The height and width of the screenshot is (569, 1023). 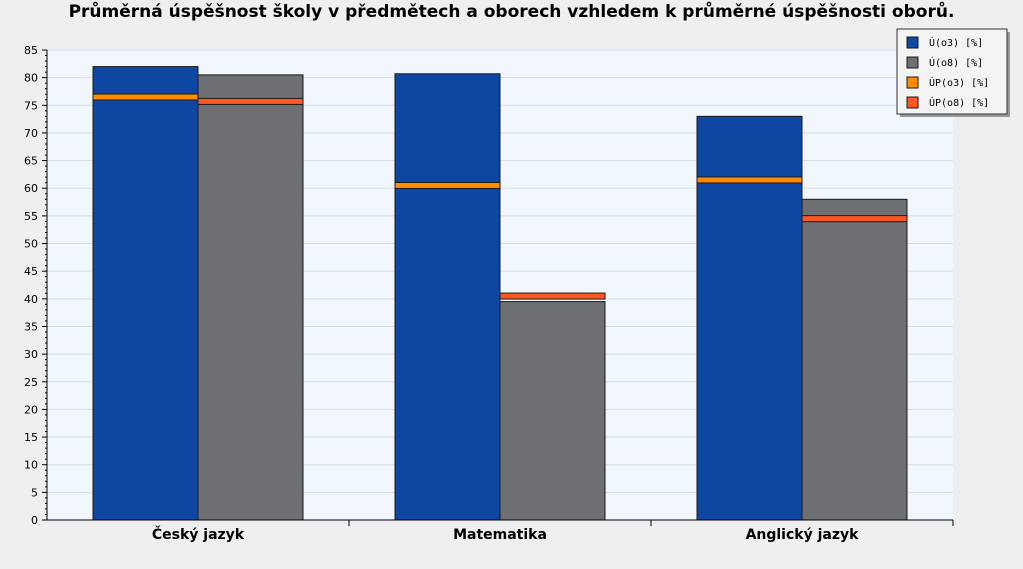 What do you see at coordinates (959, 102) in the screenshot?
I see `legend-label: ÚP(o8) [%]` at bounding box center [959, 102].